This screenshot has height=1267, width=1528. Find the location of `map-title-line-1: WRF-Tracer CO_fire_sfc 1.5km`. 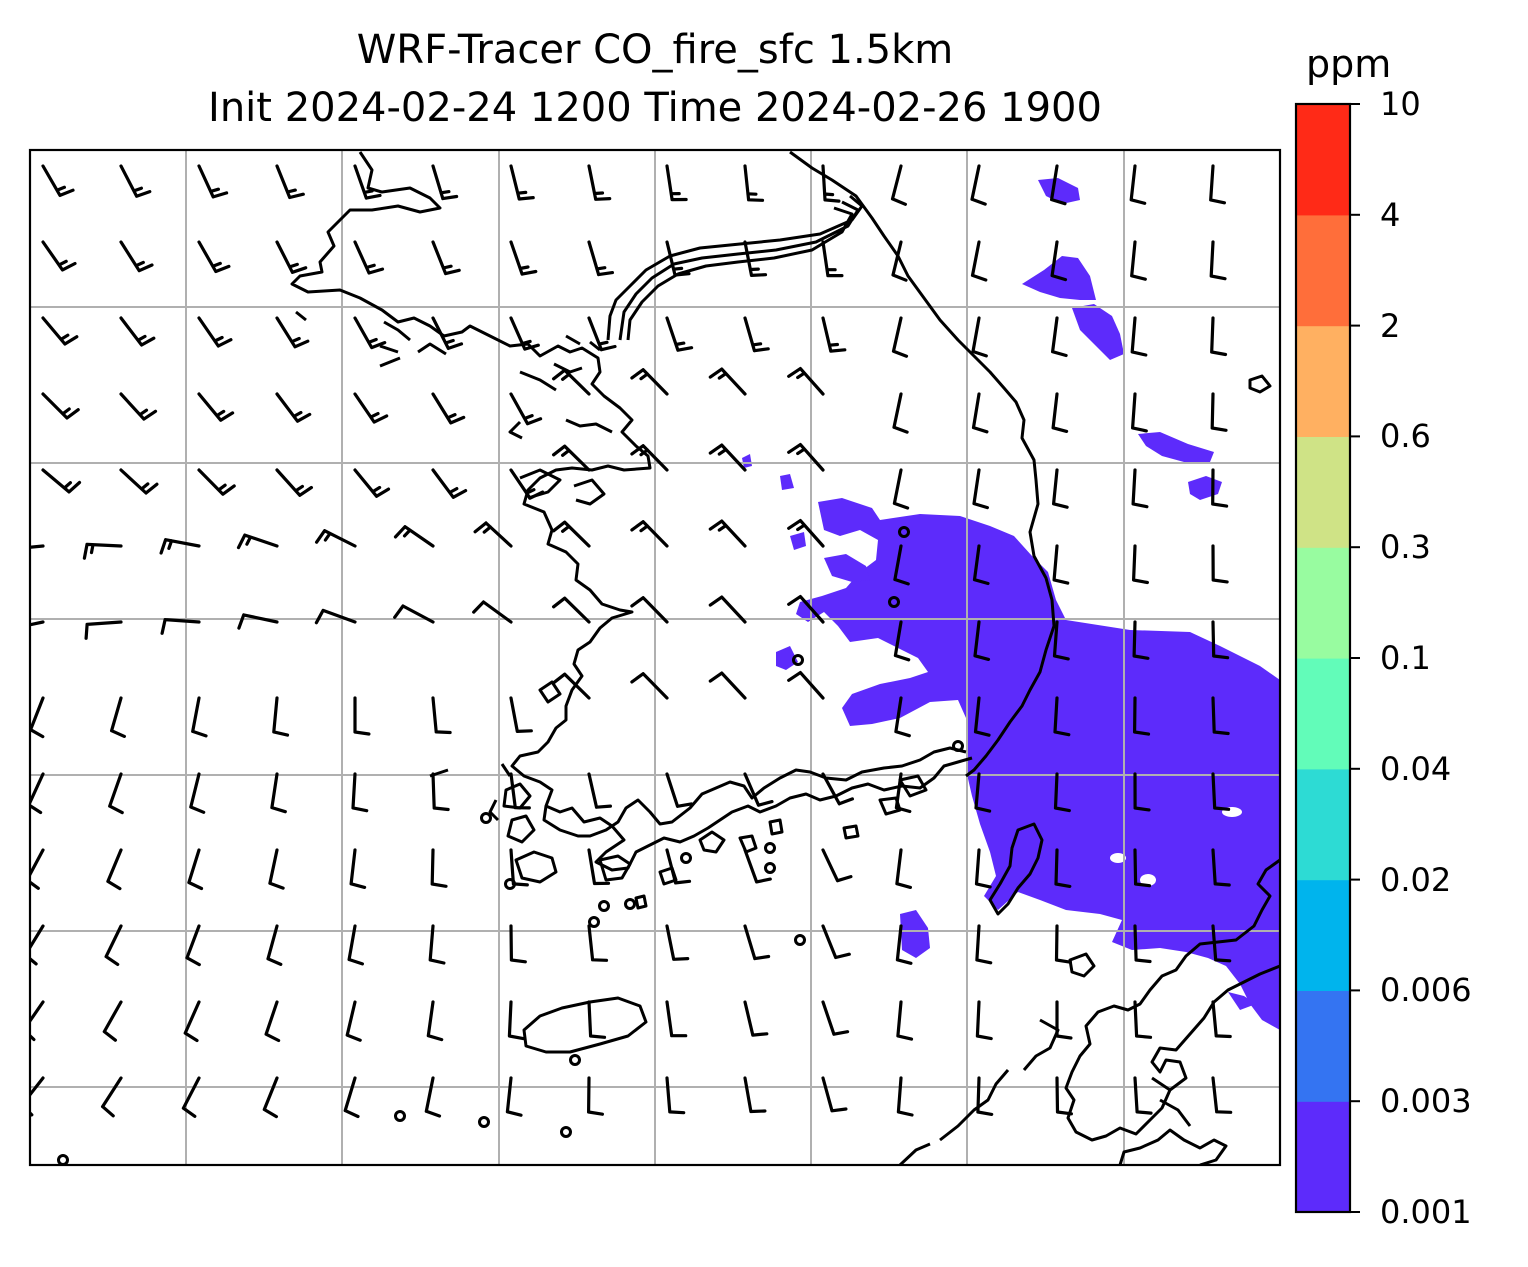

map-title-line-1: WRF-Tracer CO_fire_sfc 1.5km is located at coordinates (655, 50).